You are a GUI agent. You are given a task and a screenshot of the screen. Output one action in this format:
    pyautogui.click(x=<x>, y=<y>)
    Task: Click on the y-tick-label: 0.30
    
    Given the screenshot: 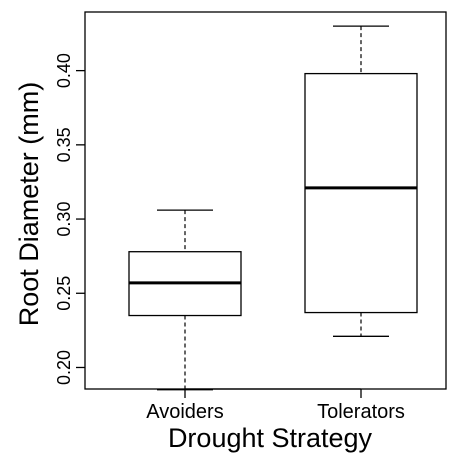 What is the action you would take?
    pyautogui.click(x=64, y=219)
    